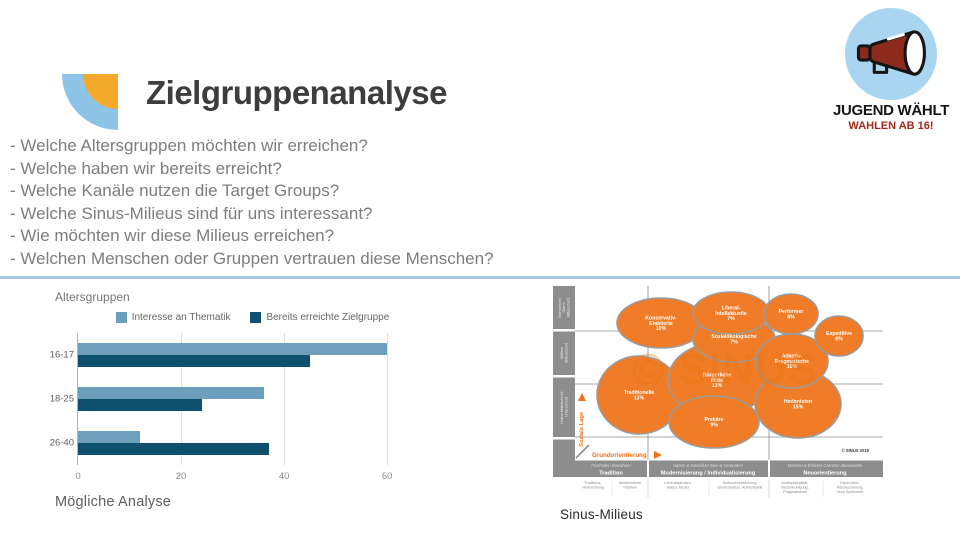 The height and width of the screenshot is (540, 960). Describe the element at coordinates (593, 485) in the screenshot. I see `orientation-detail: Traditions-verwurzelung` at that location.